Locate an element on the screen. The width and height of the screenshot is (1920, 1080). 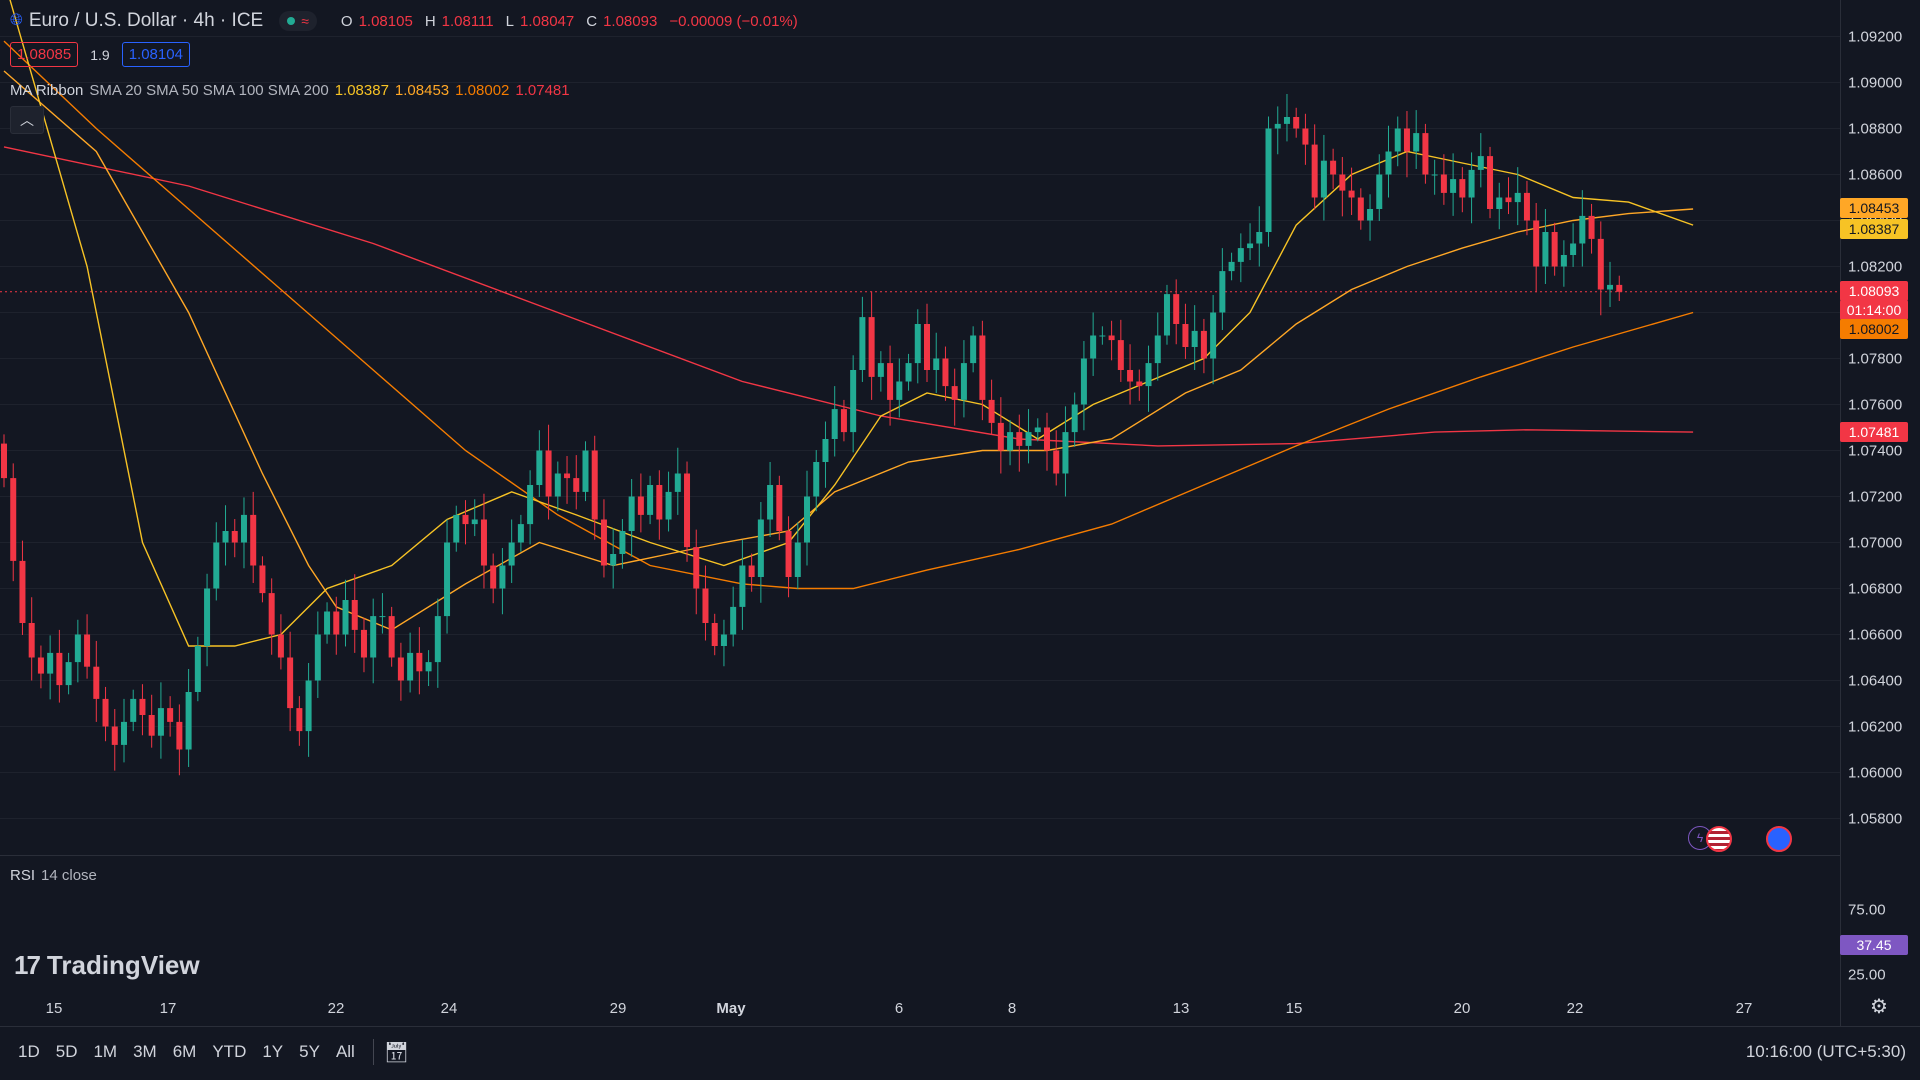
ma-ribbon-args: SMA 20 SMA 50 SMA 100 SMA 200 is located at coordinates (209, 90).